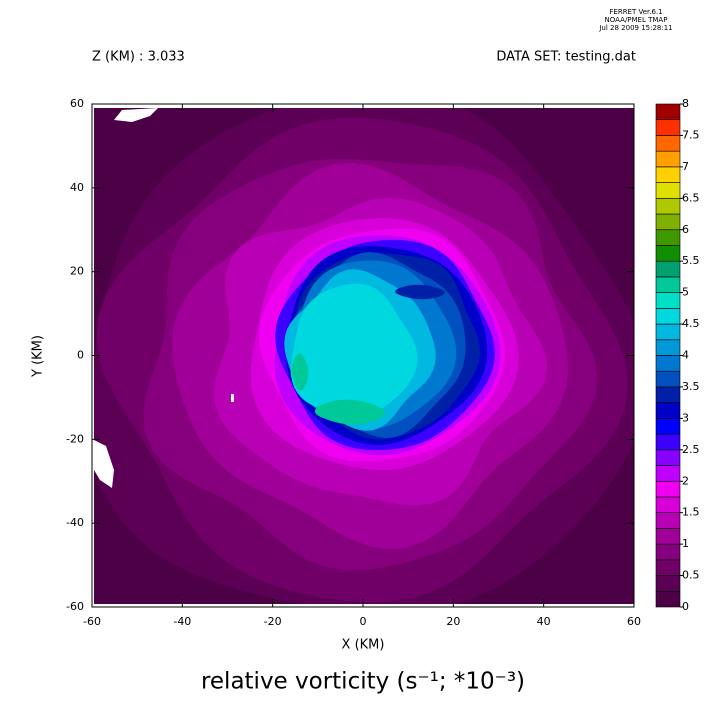  What do you see at coordinates (635, 12) in the screenshot?
I see `header-line: FERRET Ver.6.1` at bounding box center [635, 12].